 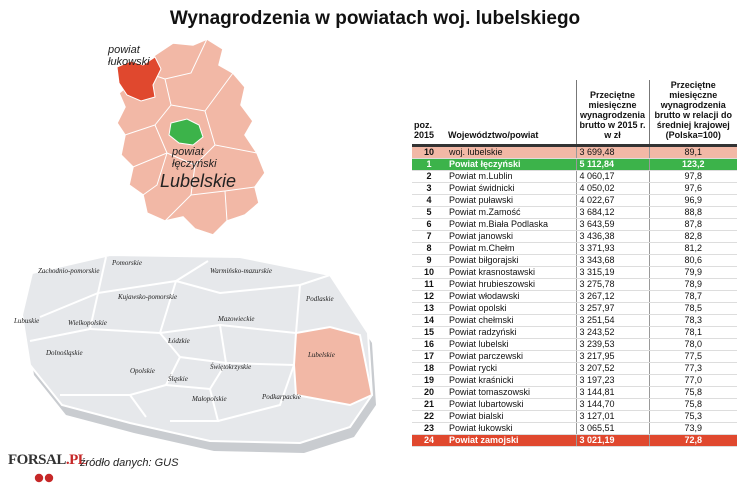 I want to click on table-row: 6 Powiat m.Biała Podlaska 3 643,59 87,8, so click(x=574, y=224).